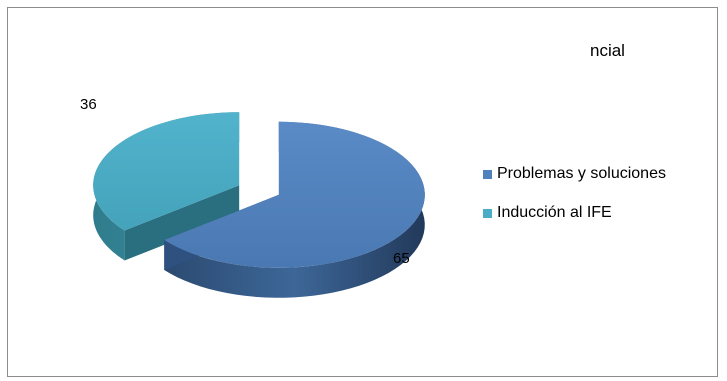  Describe the element at coordinates (487, 213) in the screenshot. I see `legend-swatch-induccion` at that location.